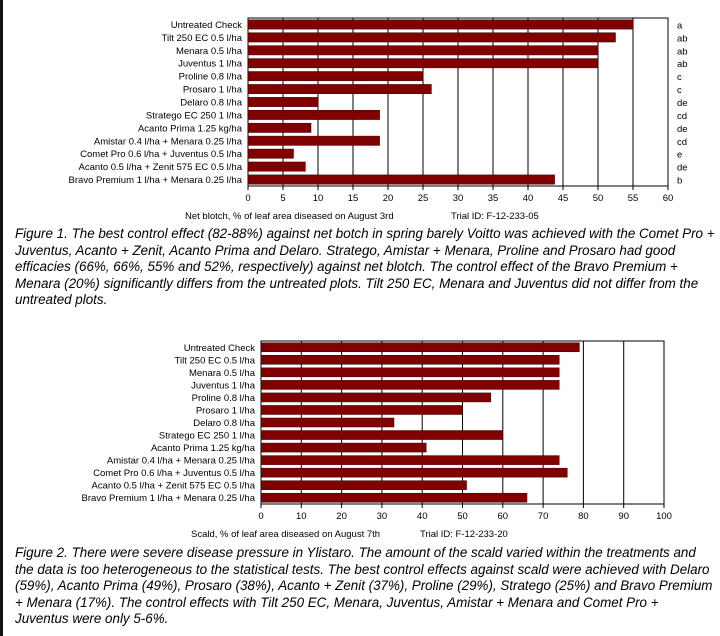 Image resolution: width=720 pixels, height=636 pixels. I want to click on x-tick-label: 15, so click(353, 198).